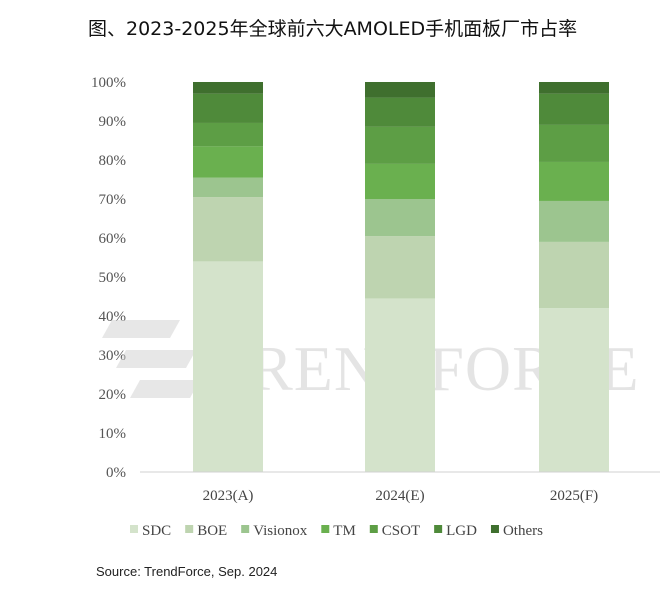 This screenshot has width=670, height=593. Describe the element at coordinates (113, 278) in the screenshot. I see `y-tick-label: 50%` at that location.